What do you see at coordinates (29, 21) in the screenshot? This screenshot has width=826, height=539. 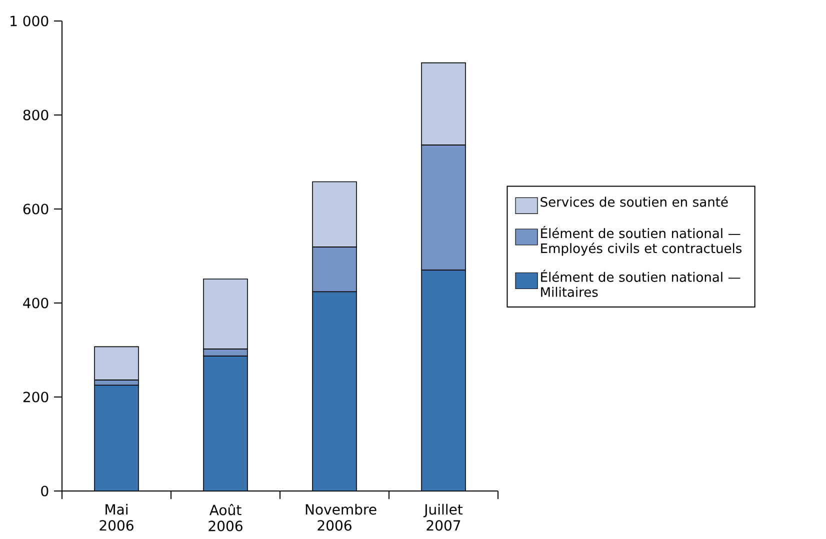 I see `y-tick-label: 1 000` at bounding box center [29, 21].